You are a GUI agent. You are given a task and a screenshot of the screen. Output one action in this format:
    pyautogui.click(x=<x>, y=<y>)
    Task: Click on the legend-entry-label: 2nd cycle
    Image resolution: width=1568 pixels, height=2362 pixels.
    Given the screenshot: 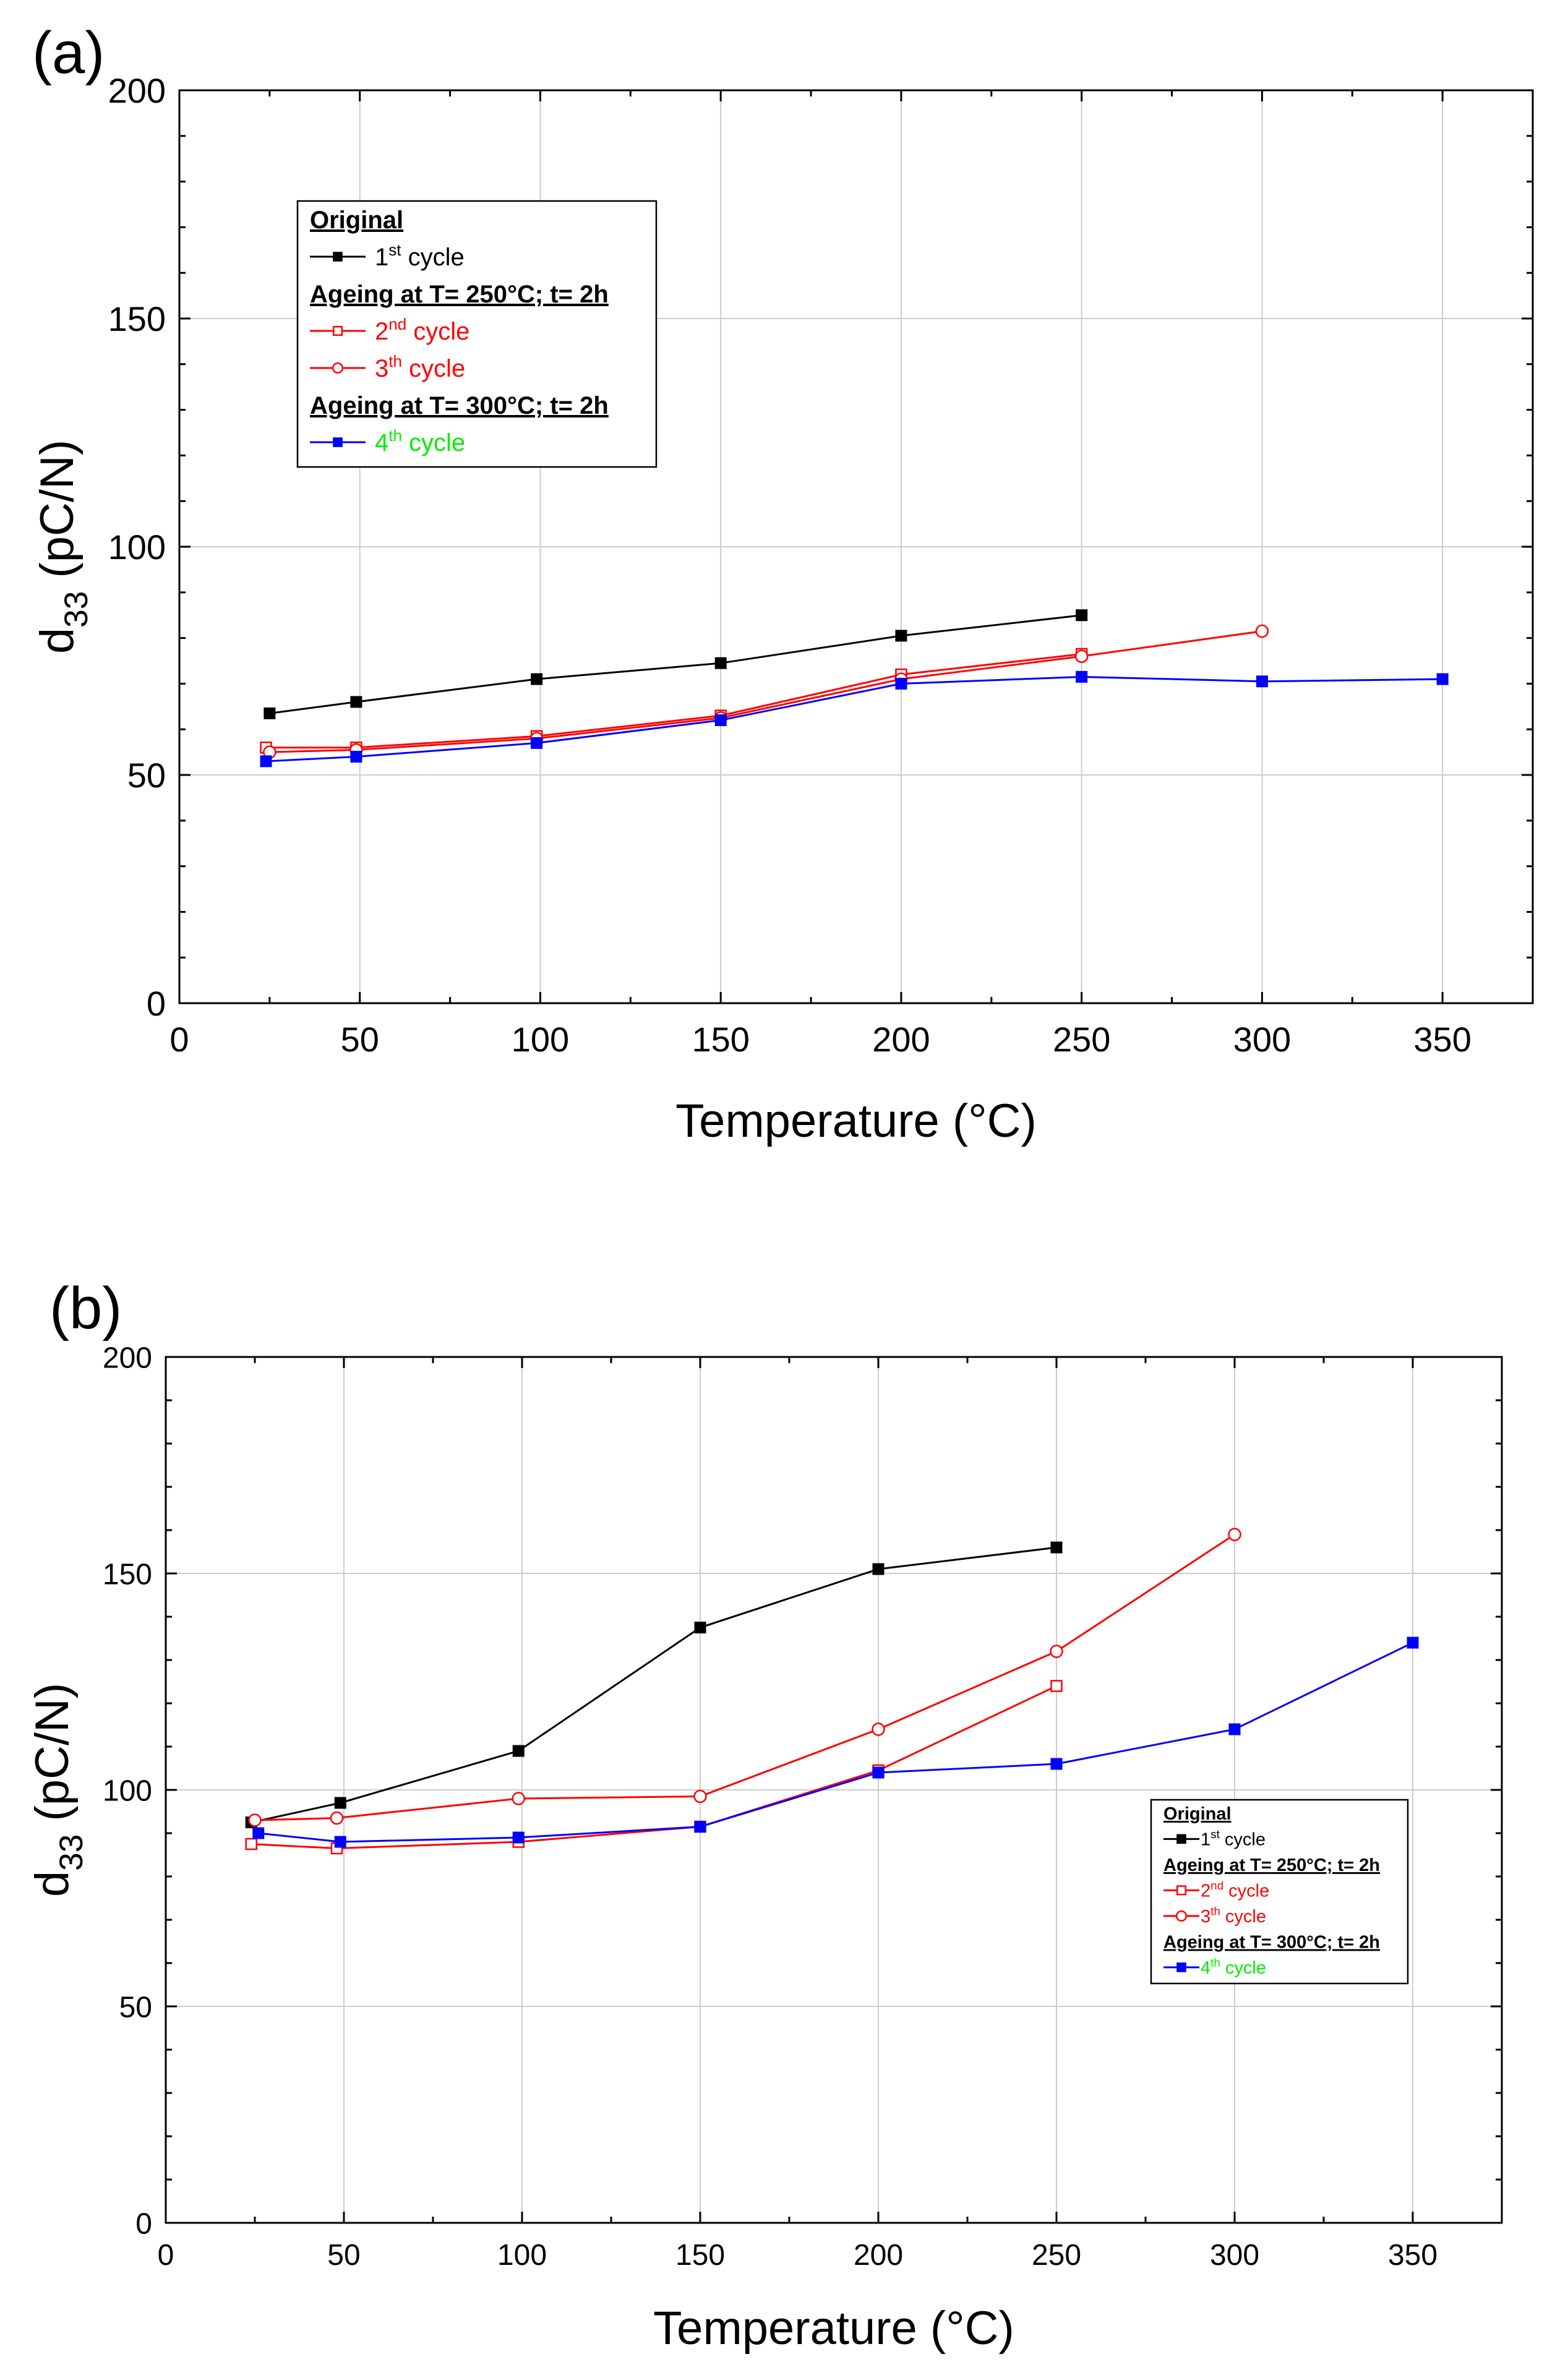 What is the action you would take?
    pyautogui.click(x=422, y=330)
    